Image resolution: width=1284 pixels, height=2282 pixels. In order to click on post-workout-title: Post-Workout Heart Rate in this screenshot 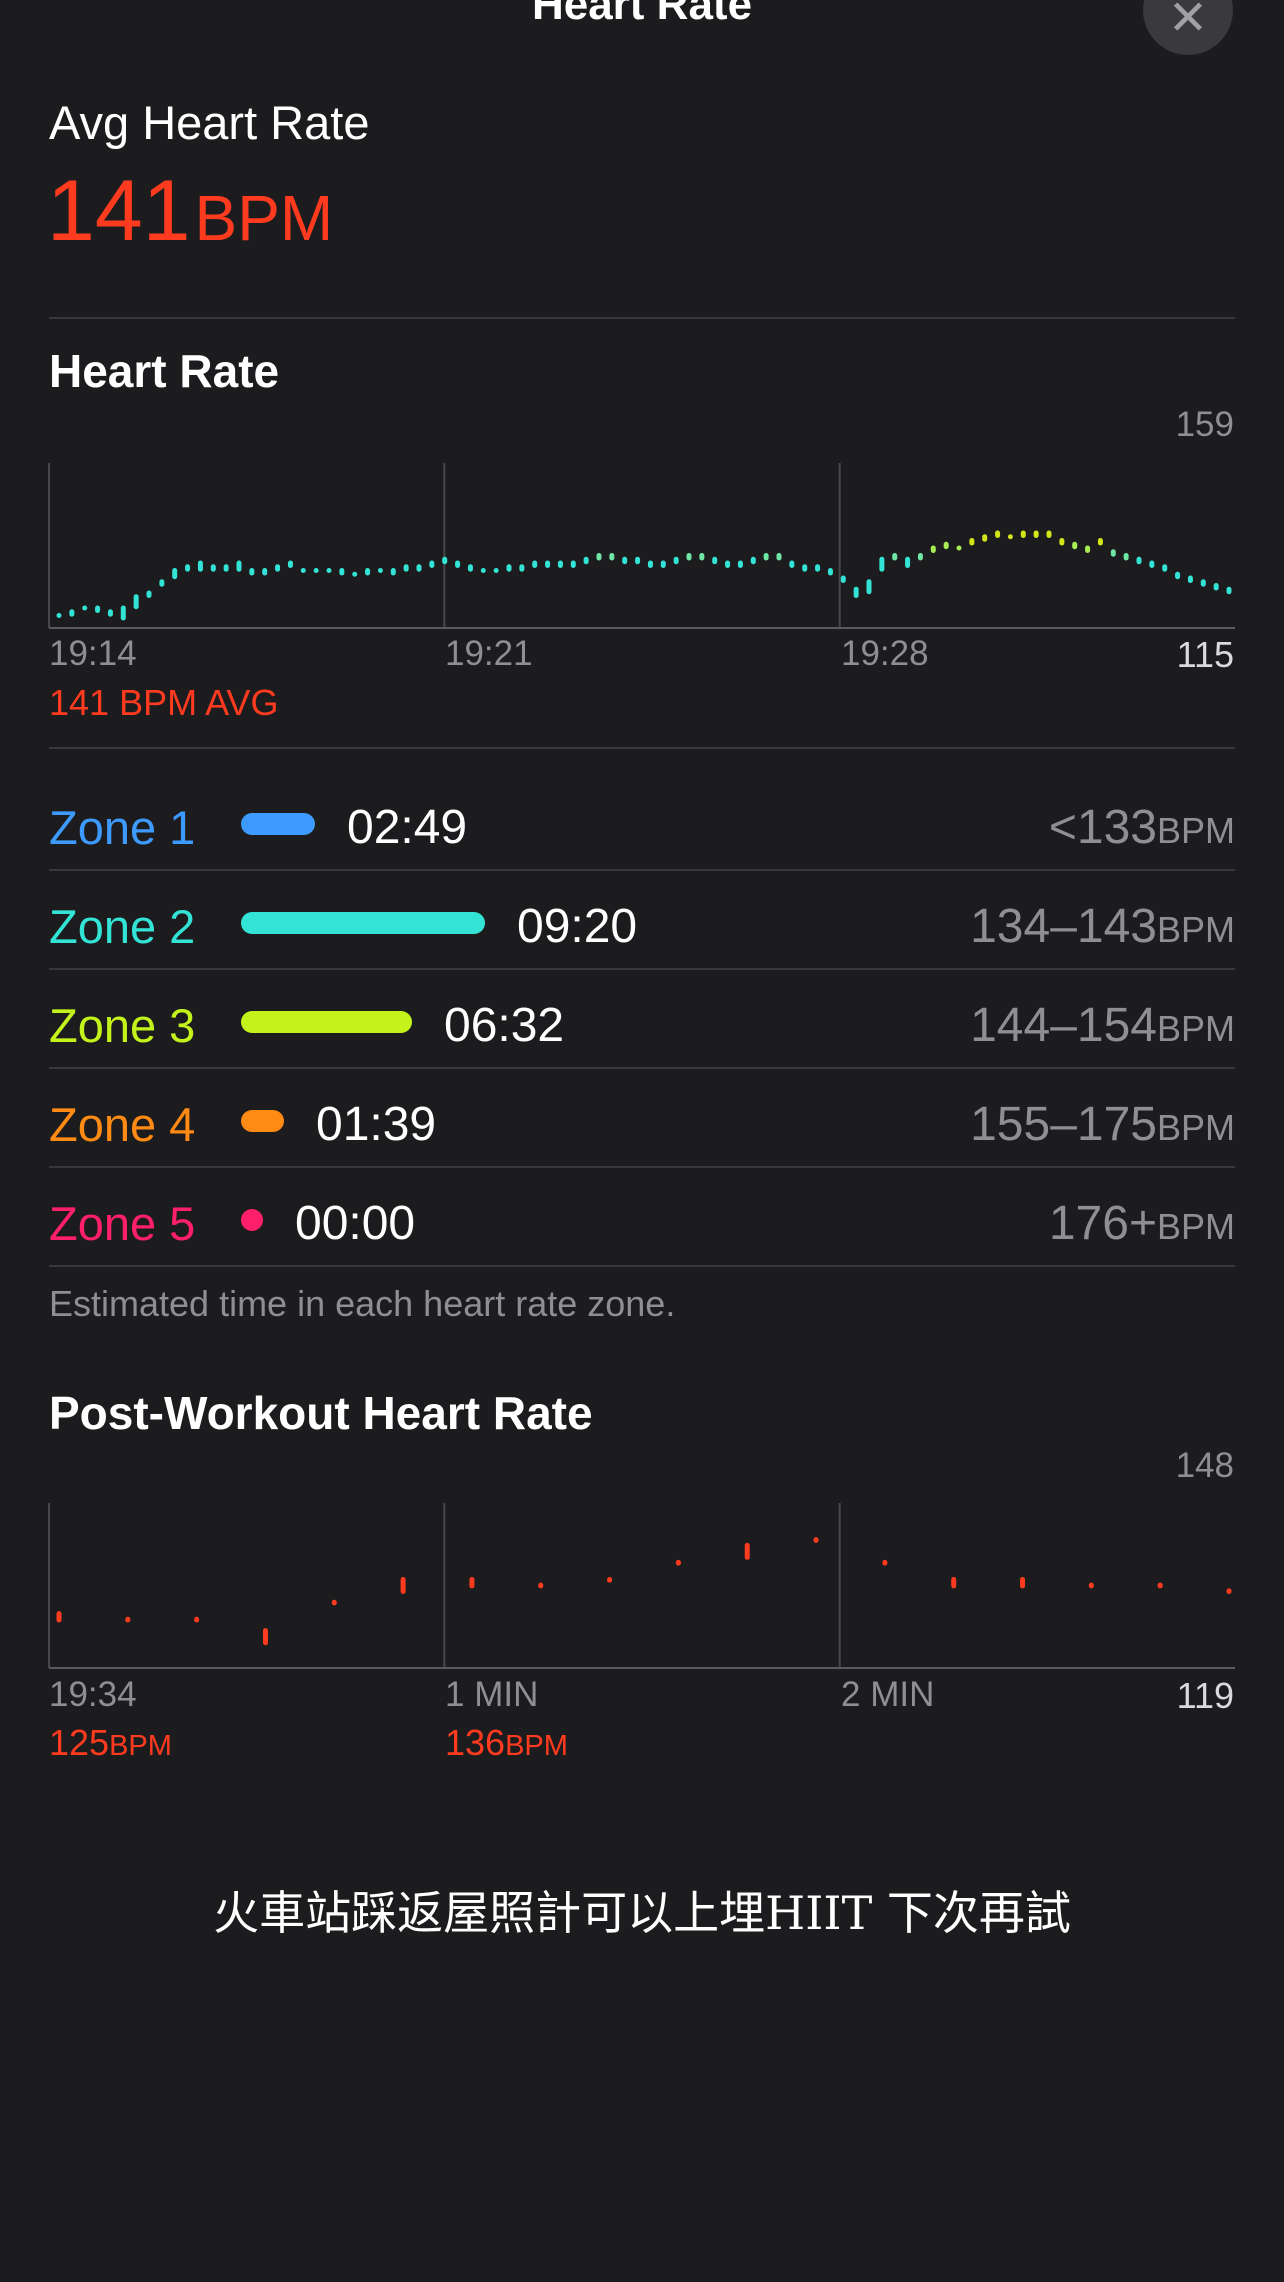, I will do `click(321, 1413)`.